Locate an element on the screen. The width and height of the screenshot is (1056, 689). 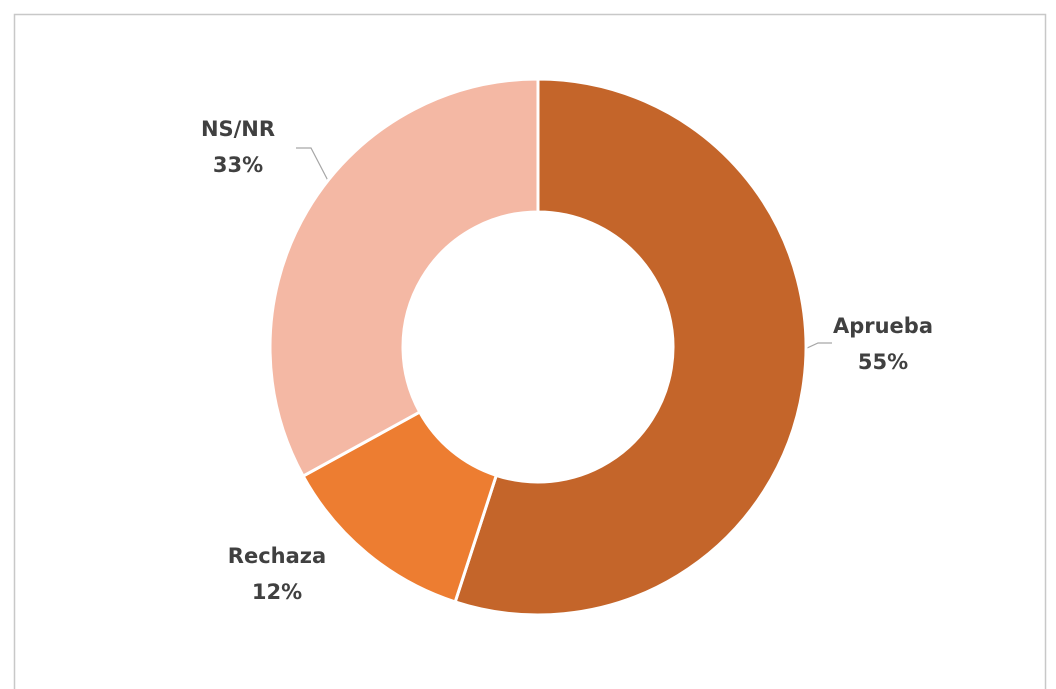
slice-value-label: 12% is located at coordinates (277, 592).